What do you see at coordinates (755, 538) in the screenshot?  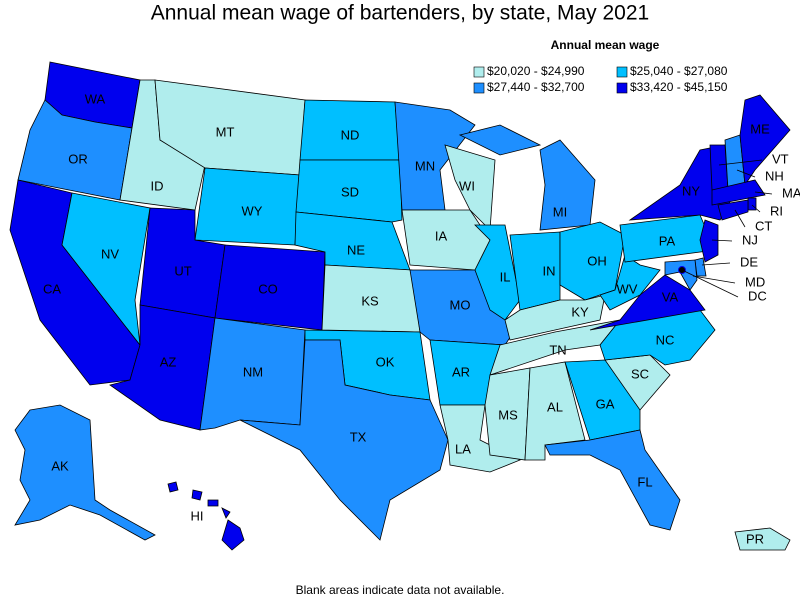 I see `state-label: PR` at bounding box center [755, 538].